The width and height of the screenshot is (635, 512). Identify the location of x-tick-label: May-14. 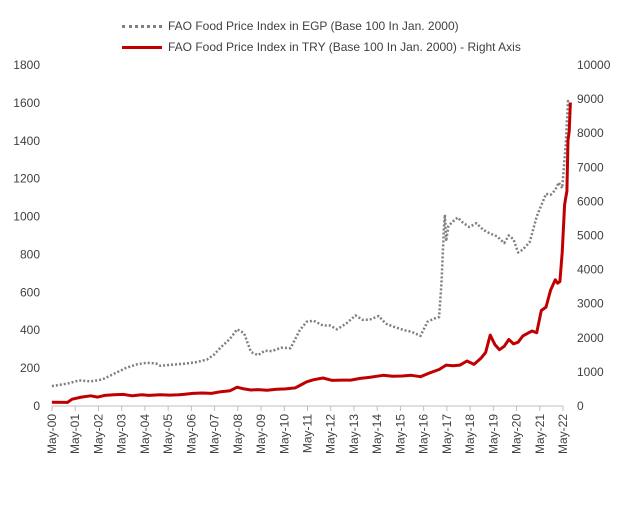
(377, 434).